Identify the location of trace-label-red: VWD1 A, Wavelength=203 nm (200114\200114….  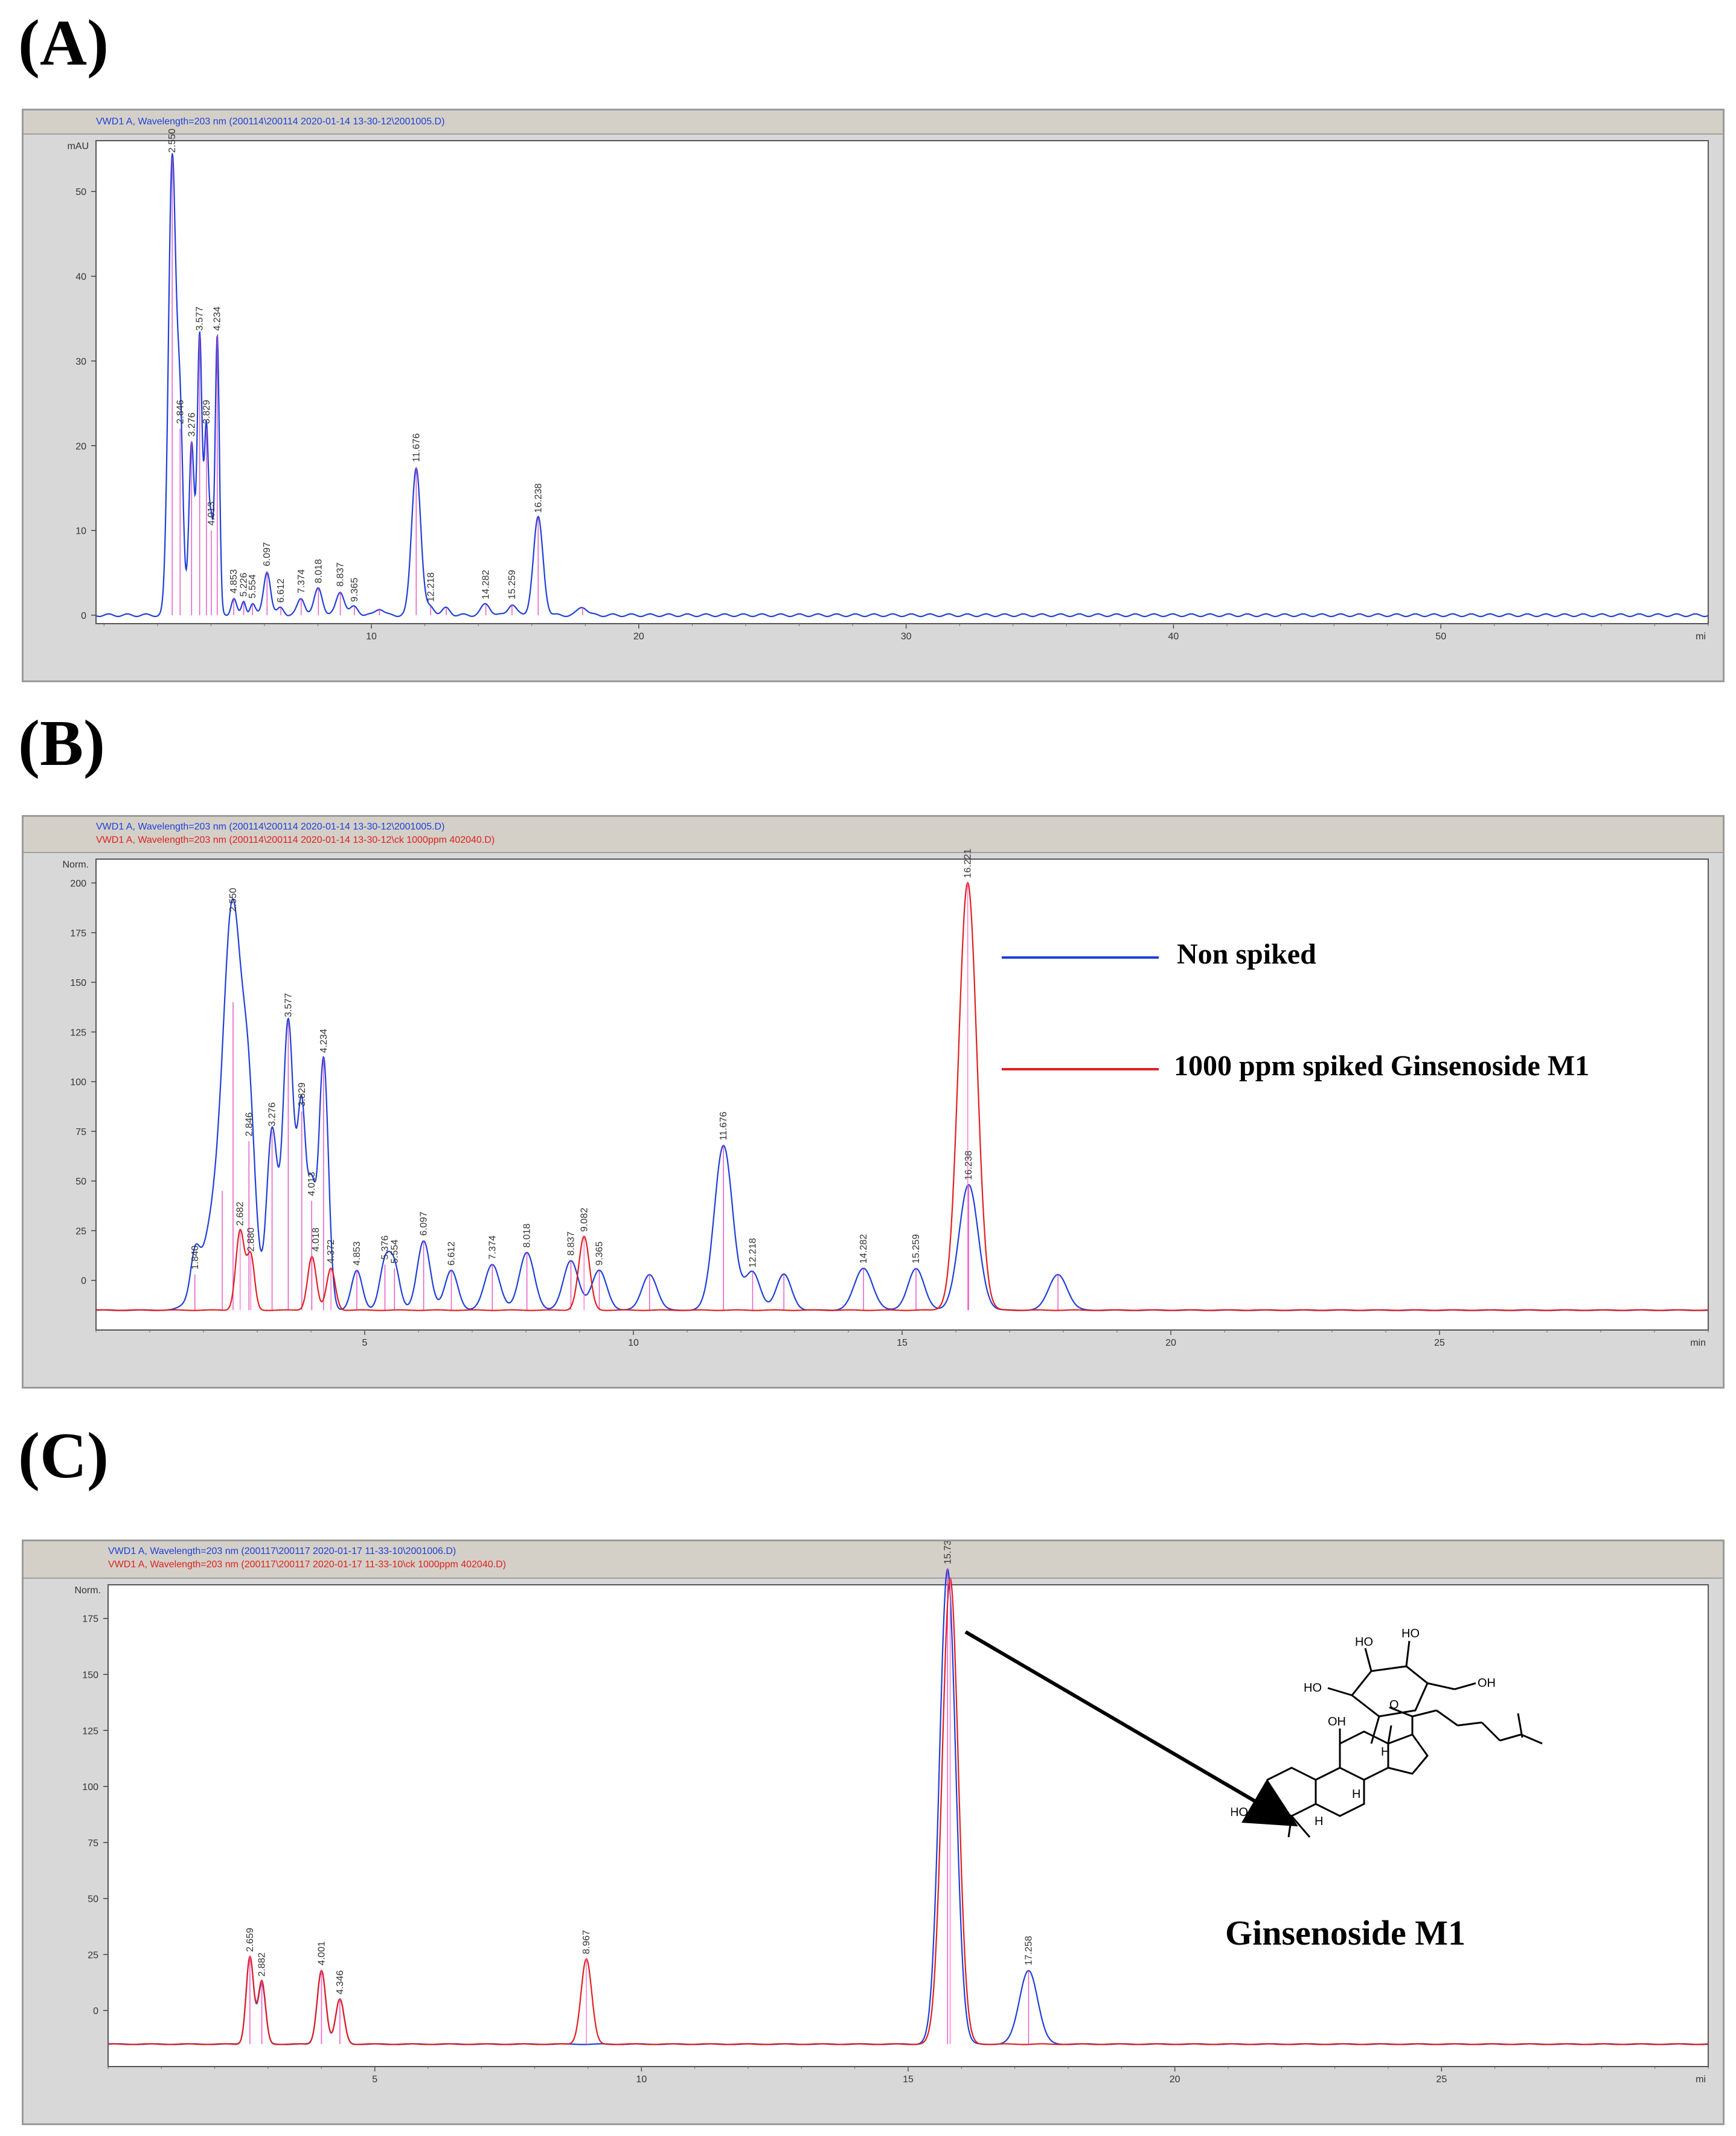
(295, 840).